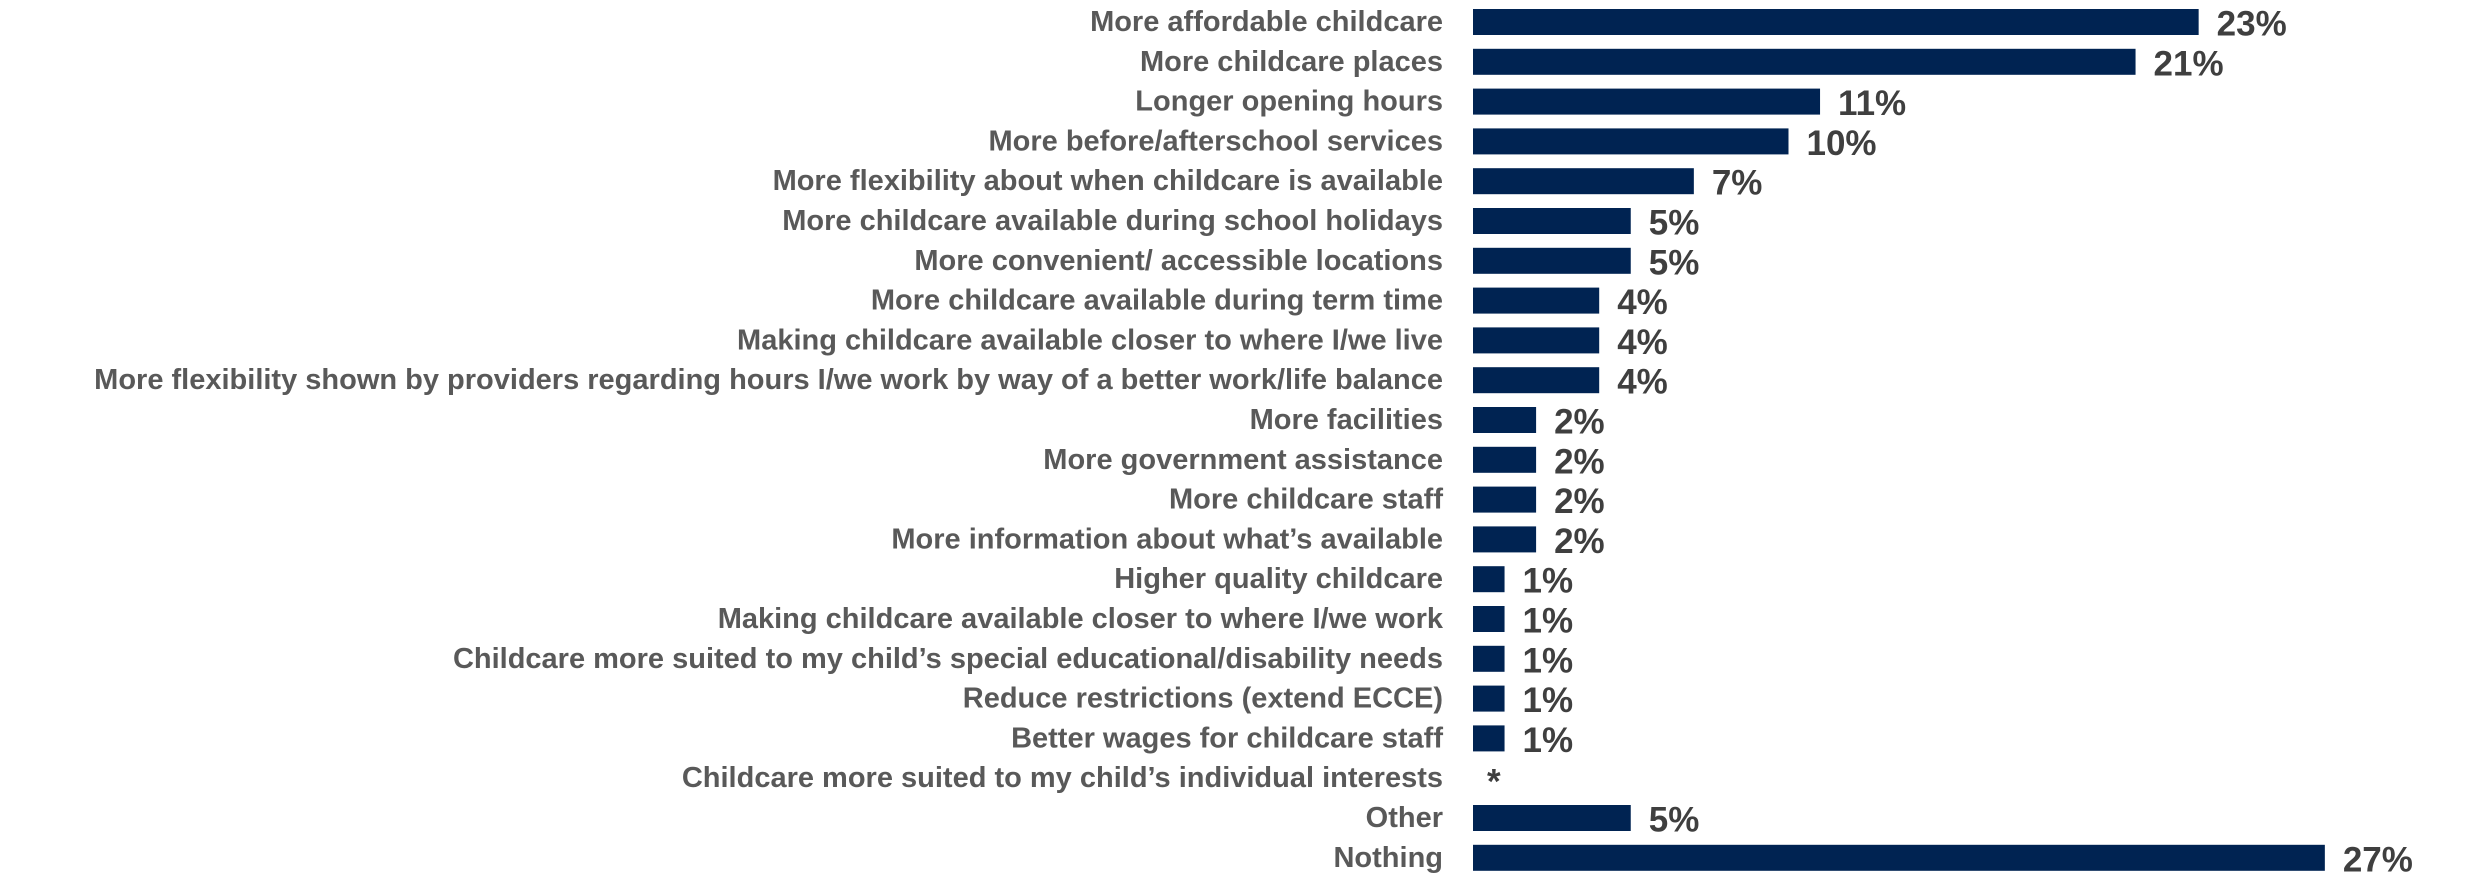 This screenshot has height=875, width=2481. I want to click on value-label-15: 1%, so click(1548, 581).